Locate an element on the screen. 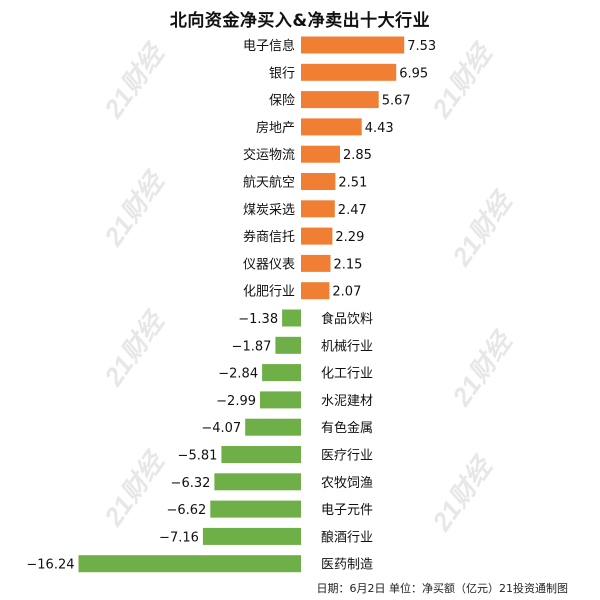 The height and width of the screenshot is (600, 600). category-label: 医药制造 is located at coordinates (347, 565).